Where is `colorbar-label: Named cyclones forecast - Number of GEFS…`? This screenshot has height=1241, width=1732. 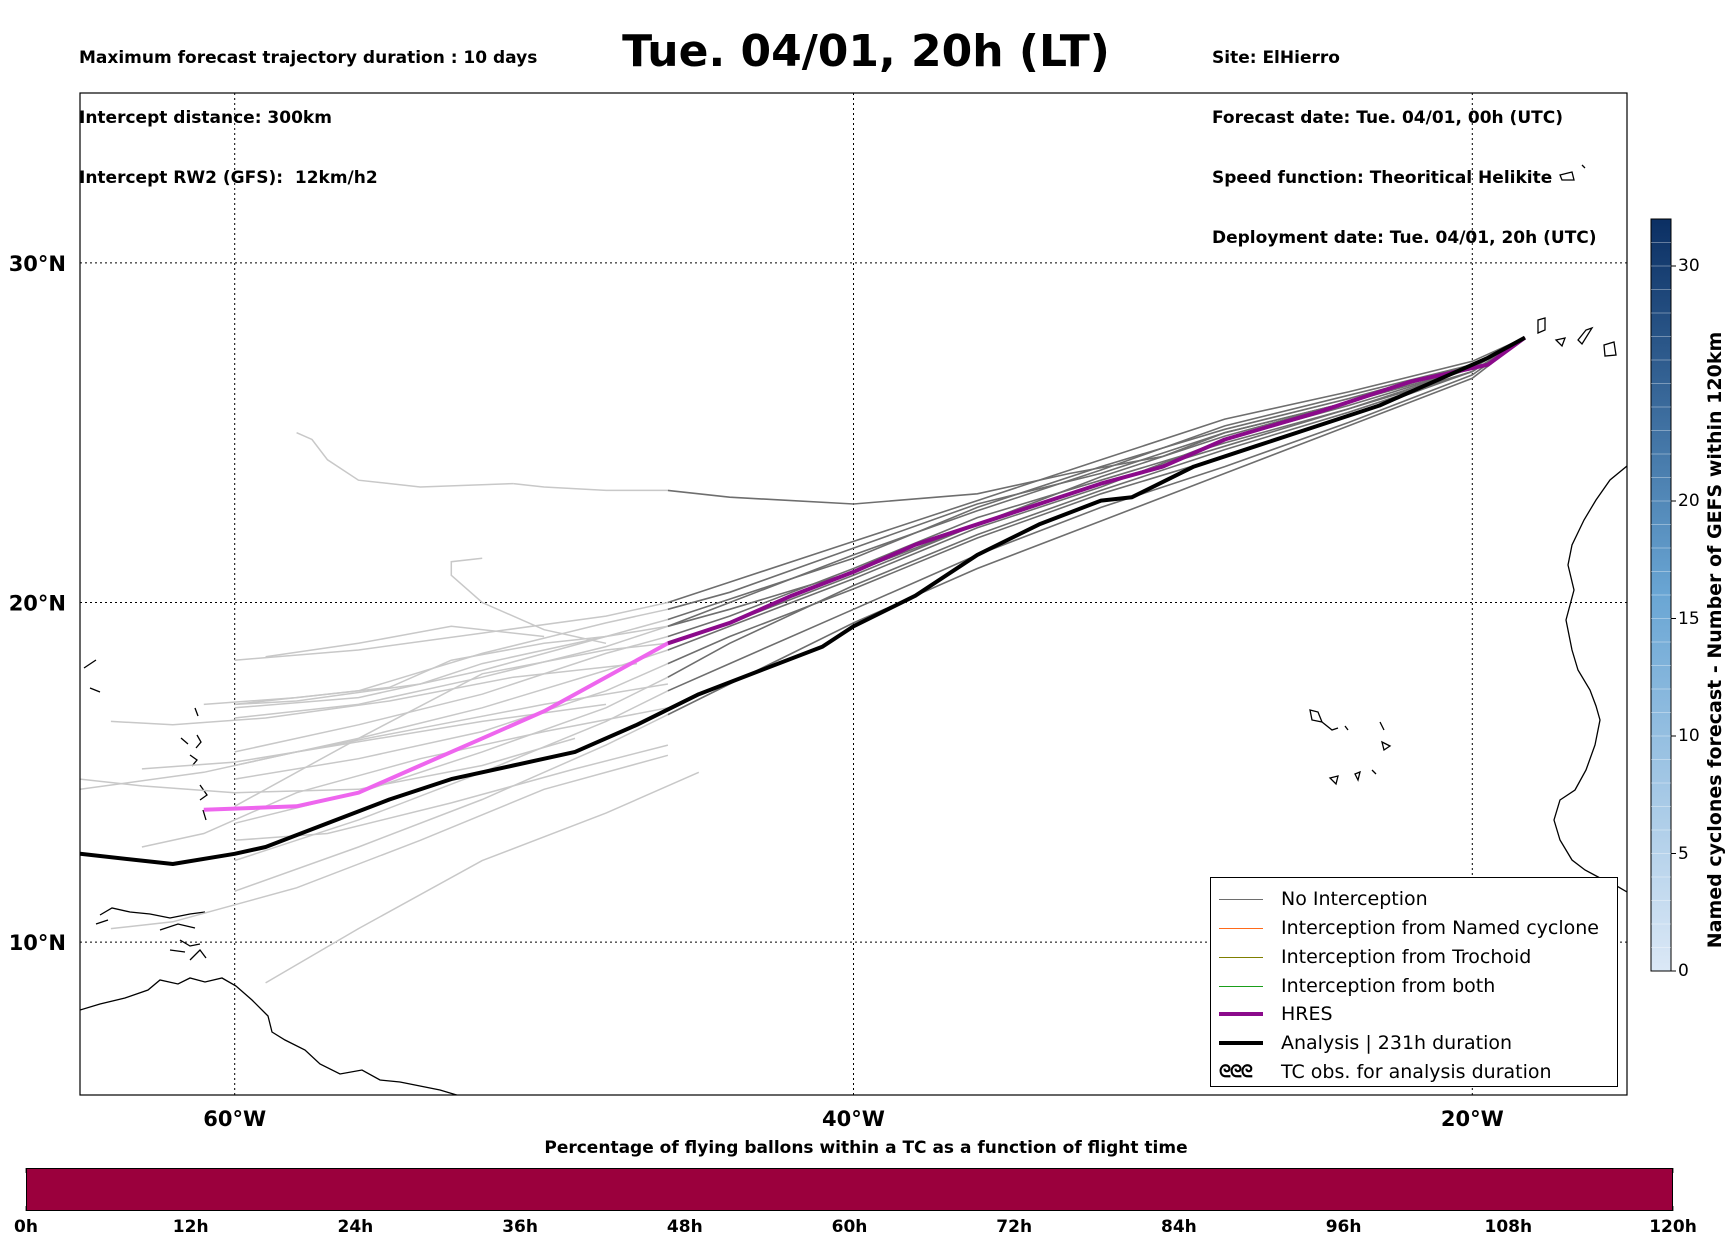
colorbar-label: Named cyclones forecast - Number of GEFS… is located at coordinates (1715, 640).